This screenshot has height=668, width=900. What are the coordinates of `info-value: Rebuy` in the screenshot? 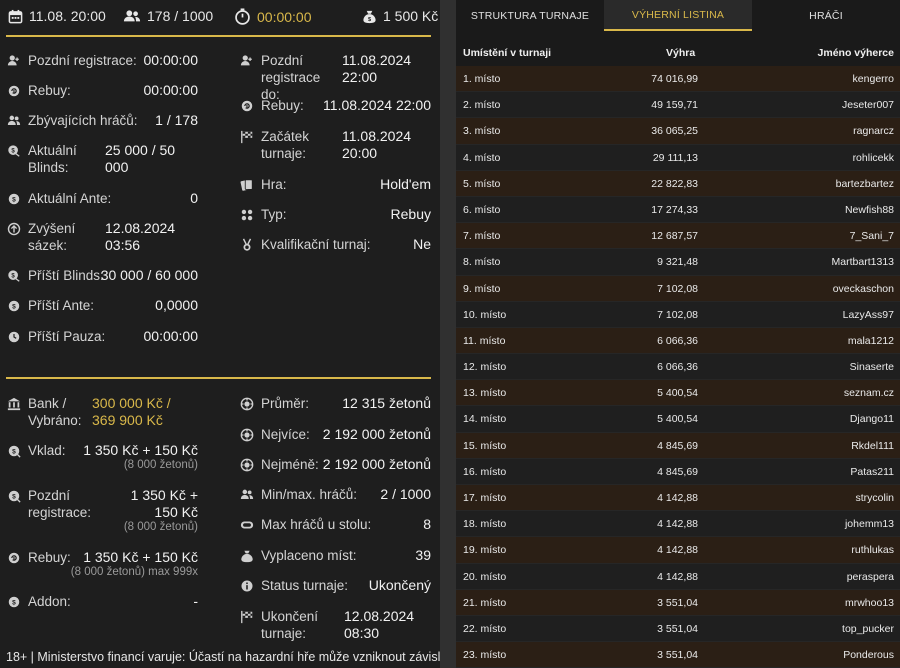 It's located at (410, 214).